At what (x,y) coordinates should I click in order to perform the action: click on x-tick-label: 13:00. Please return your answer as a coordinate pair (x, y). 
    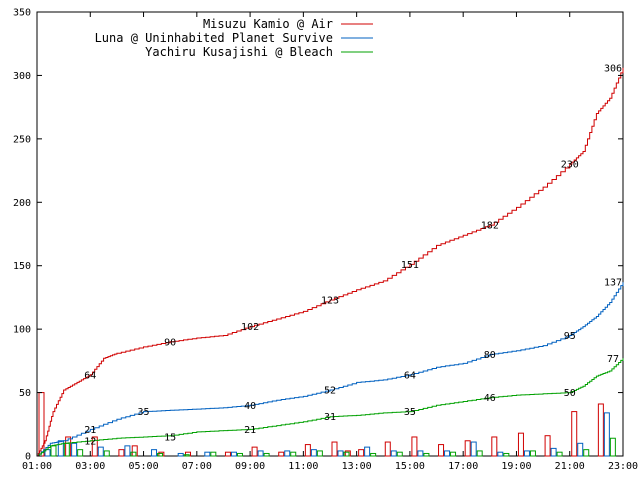
    Looking at the image, I should click on (357, 466).